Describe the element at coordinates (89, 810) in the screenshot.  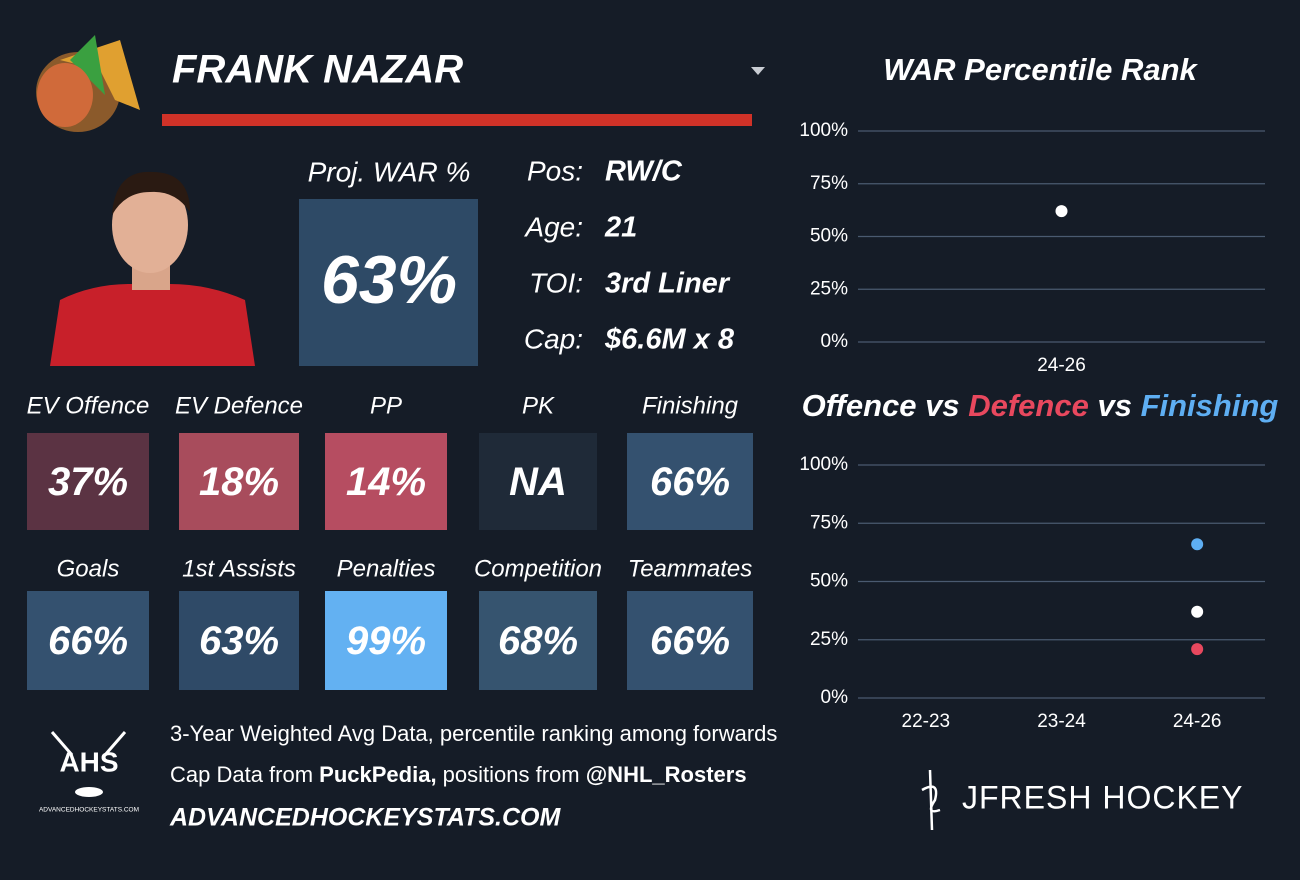
I see `ahs-logo-sub: ADVANCEDHOCKEYSTATS.COM` at that location.